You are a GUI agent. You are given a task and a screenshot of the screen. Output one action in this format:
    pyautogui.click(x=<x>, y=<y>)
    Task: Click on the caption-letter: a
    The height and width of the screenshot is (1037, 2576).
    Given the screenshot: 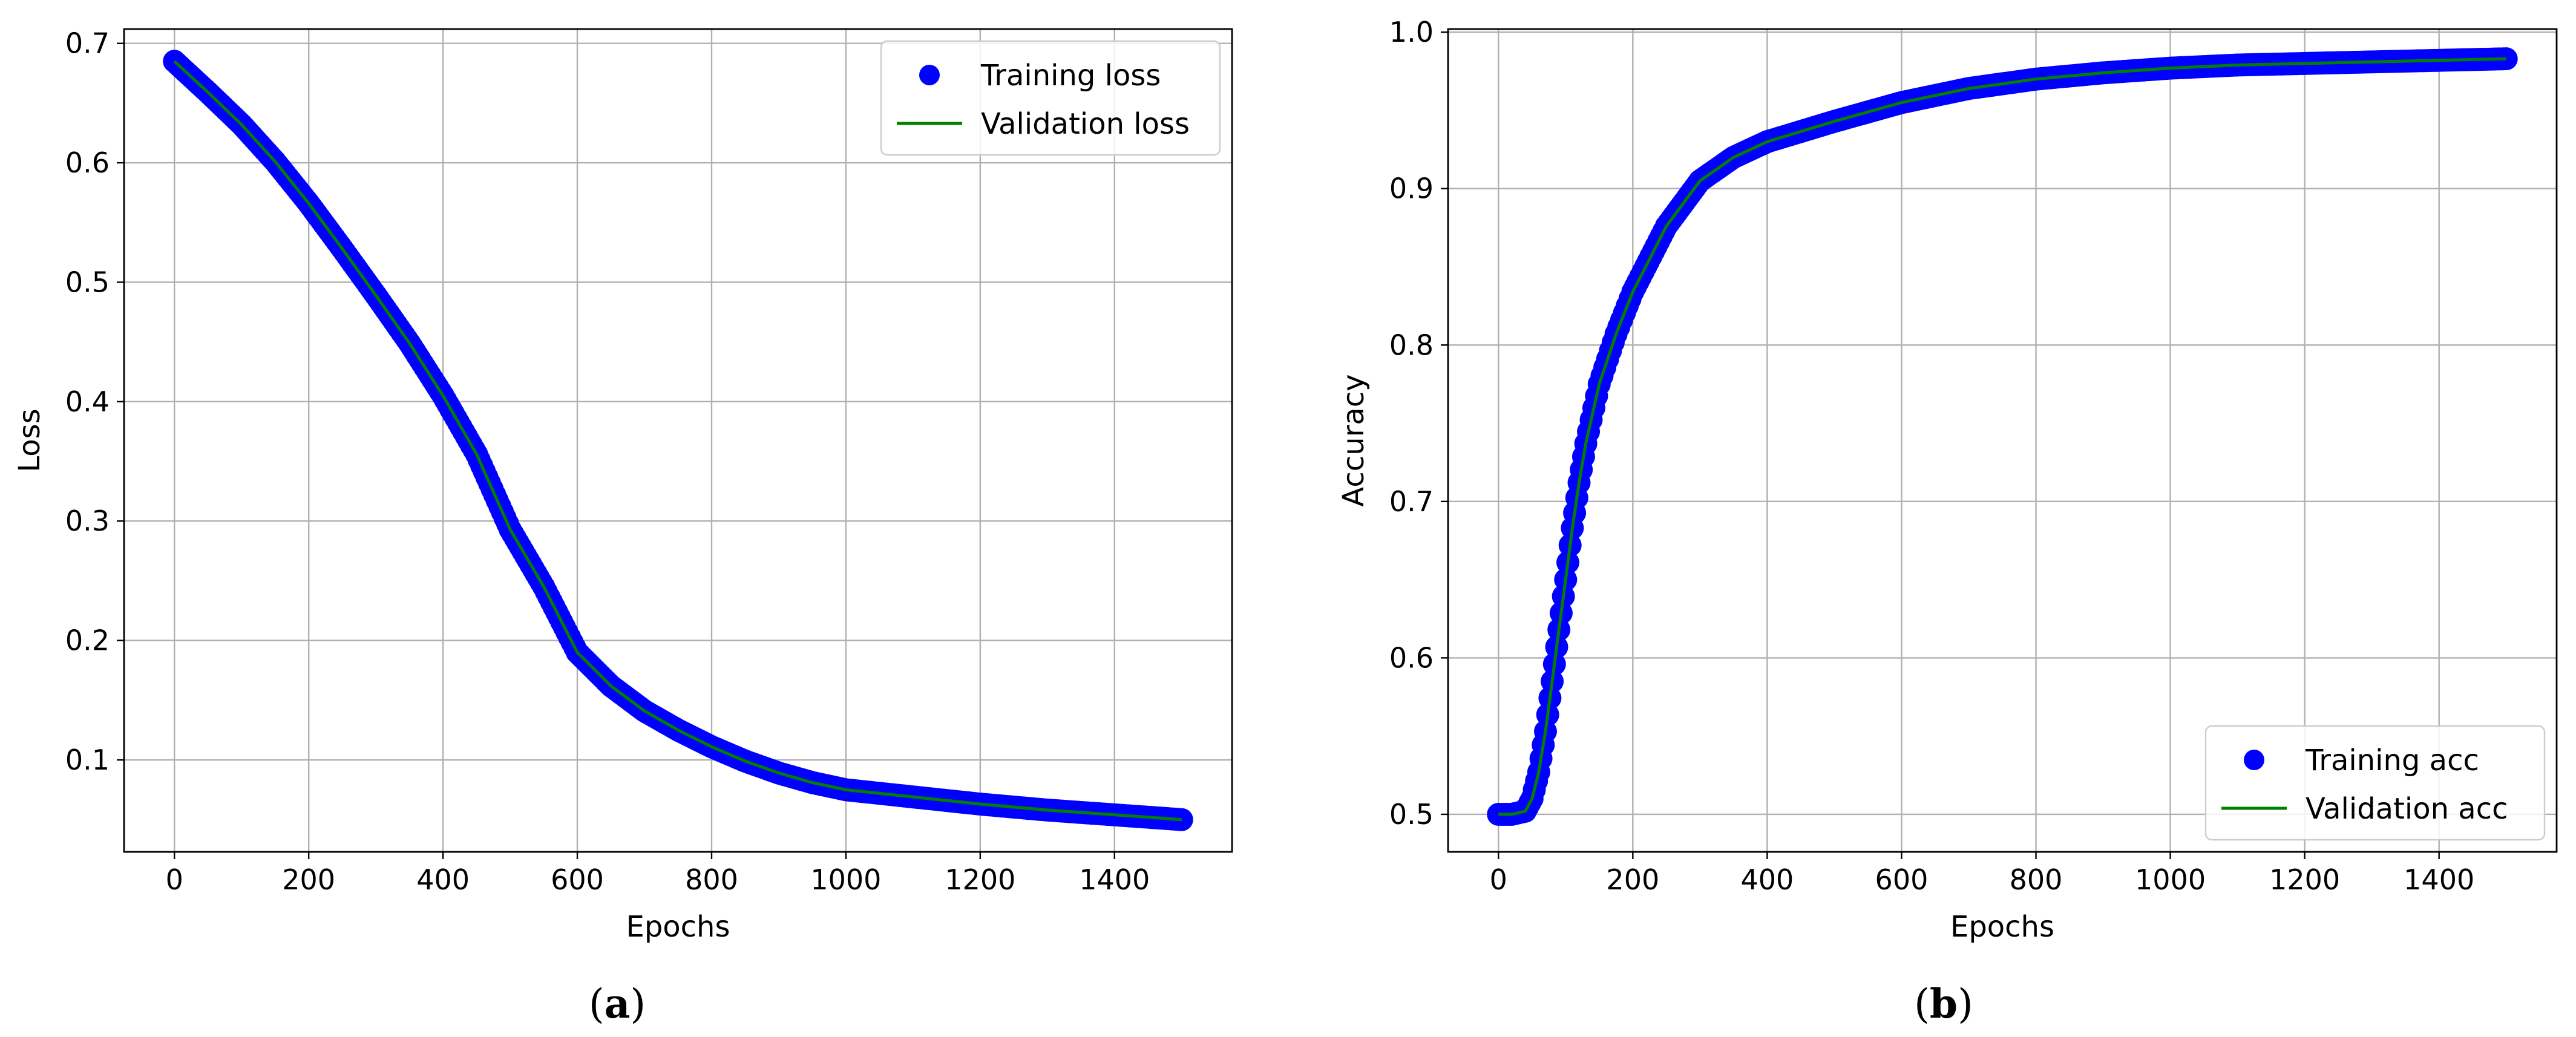 What is the action you would take?
    pyautogui.click(x=618, y=1003)
    